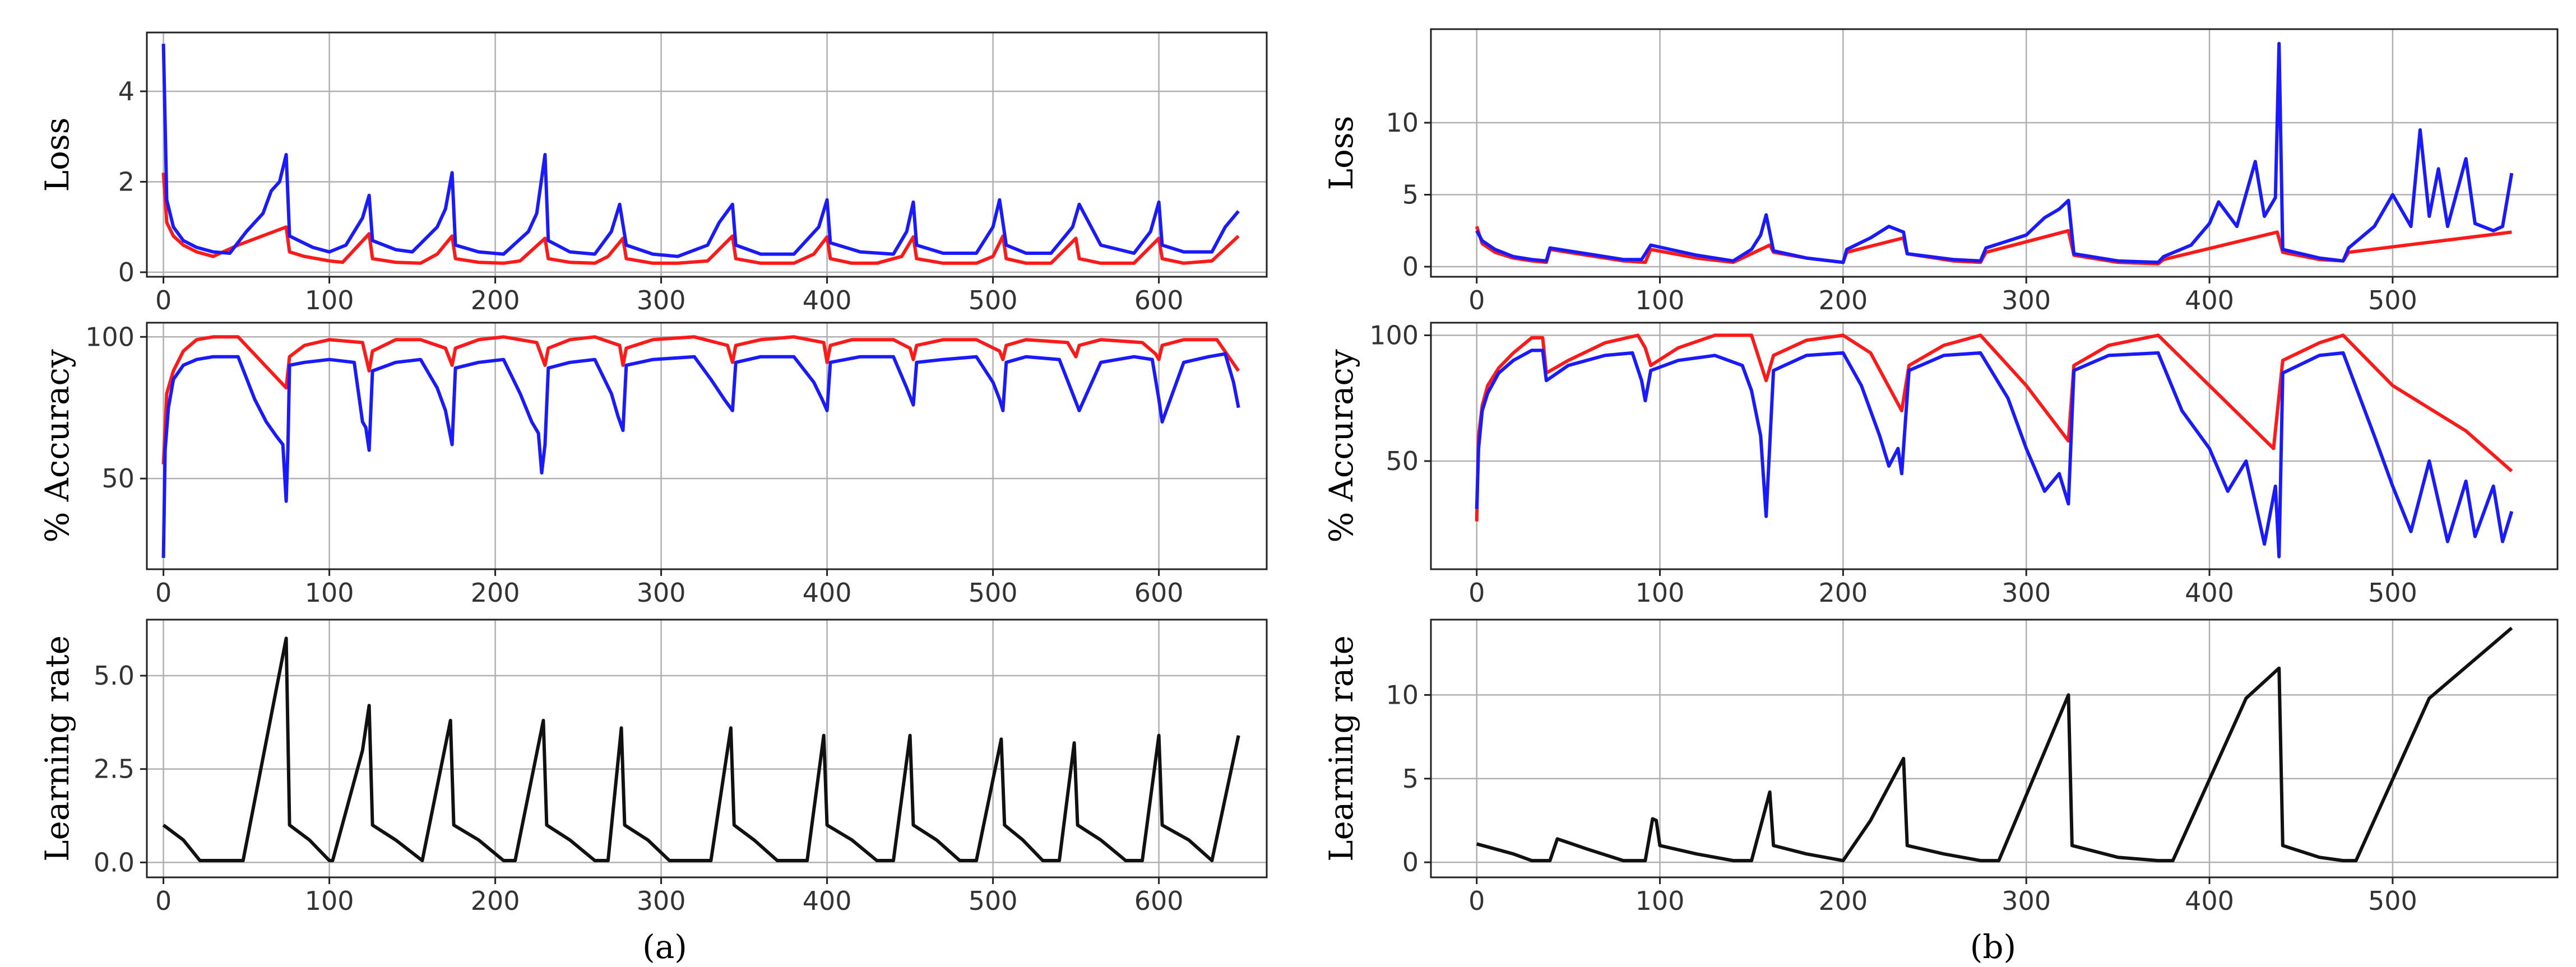 Image resolution: width=2576 pixels, height=967 pixels. I want to click on y-tick-label: 2.5, so click(114, 769).